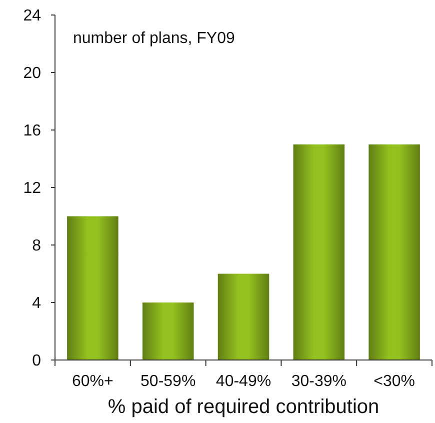 Image resolution: width=435 pixels, height=423 pixels. I want to click on x-tick-label: 50-59%, so click(168, 381).